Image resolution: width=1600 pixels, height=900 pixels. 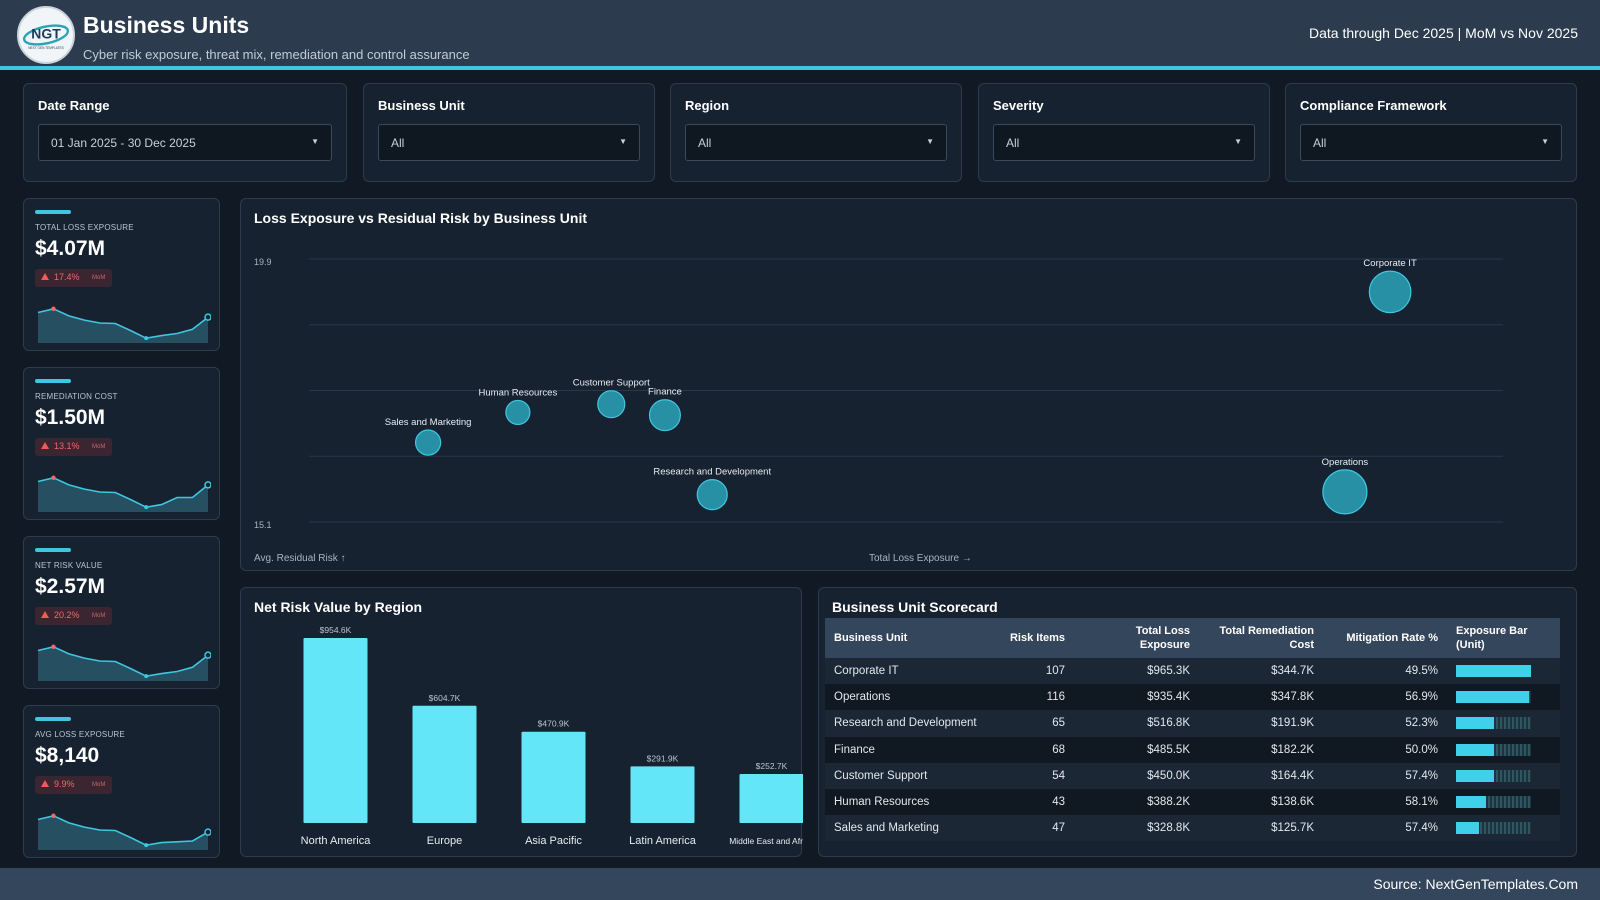 I want to click on column-header: Mitigation Rate %, so click(x=1385, y=638).